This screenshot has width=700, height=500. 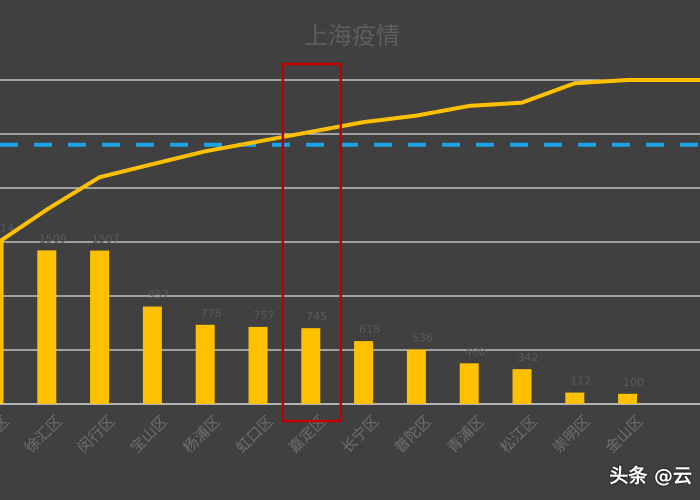 I want to click on bar-value-label: 1507, so click(x=106, y=239).